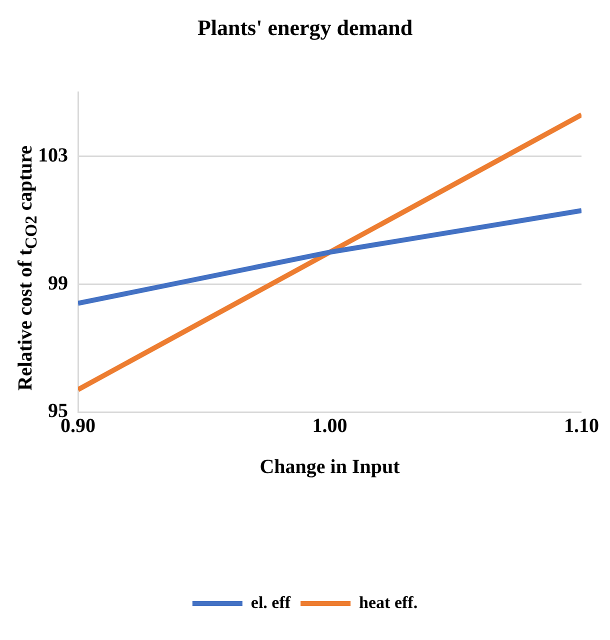 This screenshot has height=640, width=610. Describe the element at coordinates (53, 155) in the screenshot. I see `y-tick-label: 103` at that location.